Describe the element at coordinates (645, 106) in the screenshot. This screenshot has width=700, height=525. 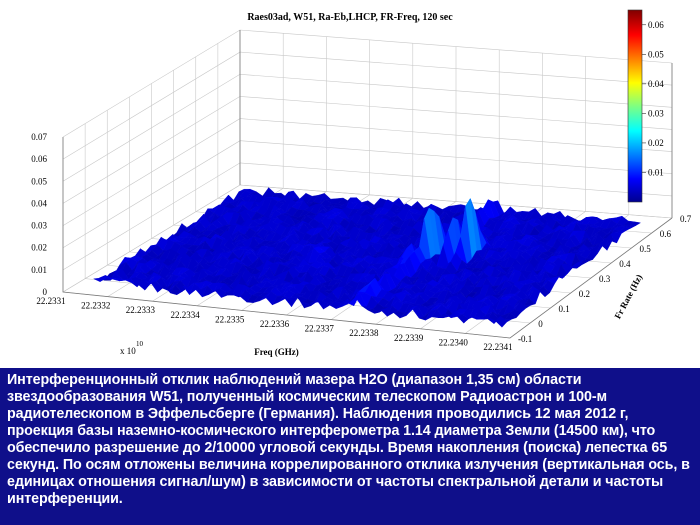
I see `colorbar: 0.01 0.02 0.03 0.04 0.05 0.06` at that location.